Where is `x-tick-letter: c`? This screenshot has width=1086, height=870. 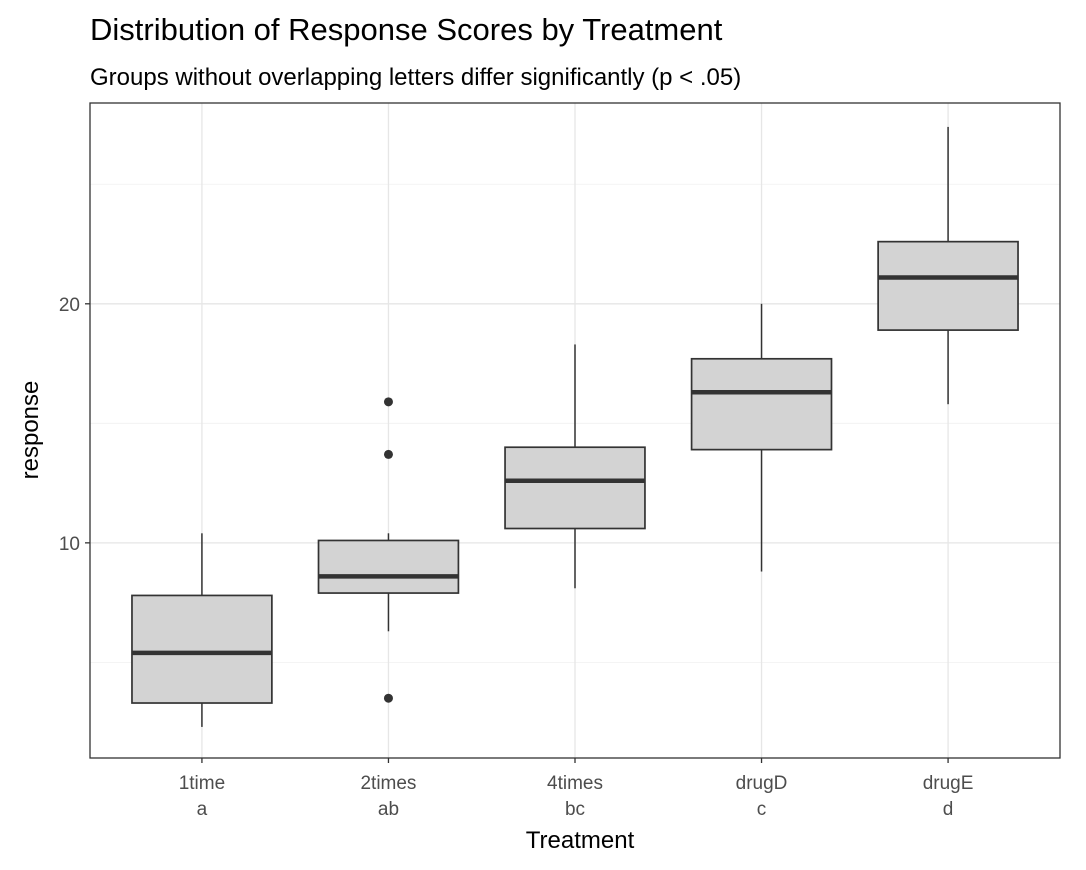 x-tick-letter: c is located at coordinates (762, 809).